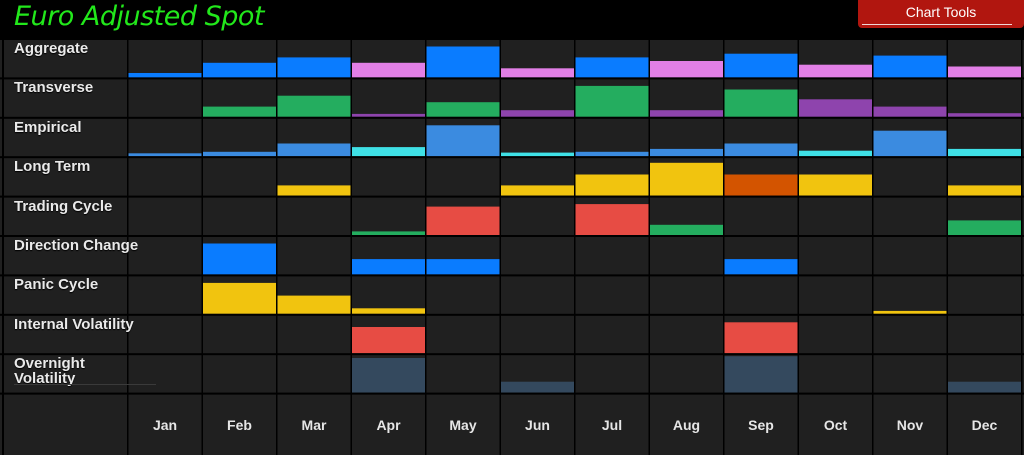  I want to click on cell-empirical-jan, so click(165, 155).